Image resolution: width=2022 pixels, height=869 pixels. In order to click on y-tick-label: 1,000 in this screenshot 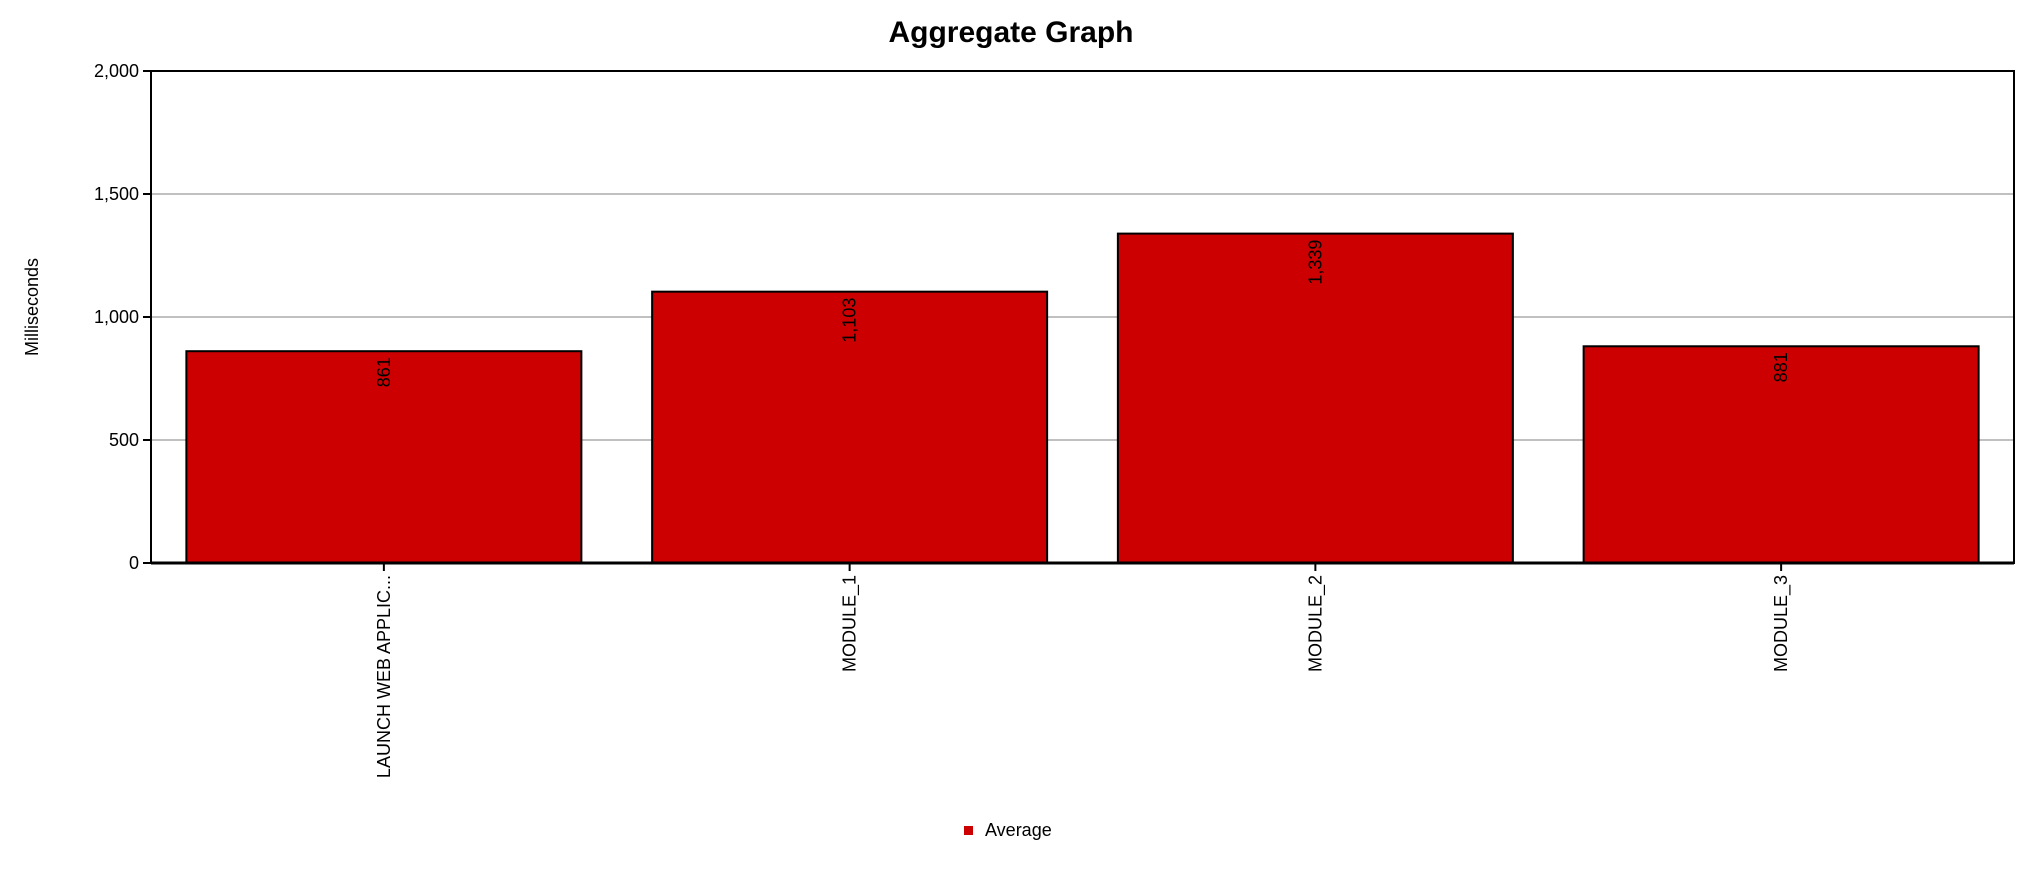, I will do `click(116, 317)`.